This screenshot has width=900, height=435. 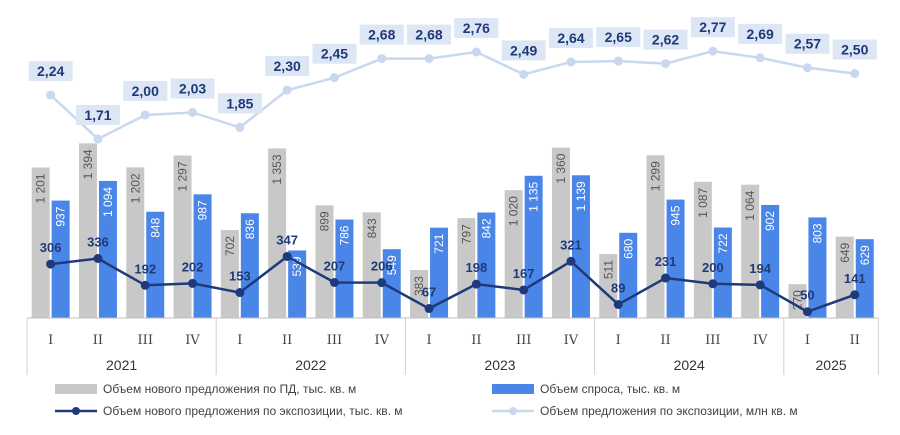 I want to click on bar-label-demand: 902, so click(x=770, y=221).